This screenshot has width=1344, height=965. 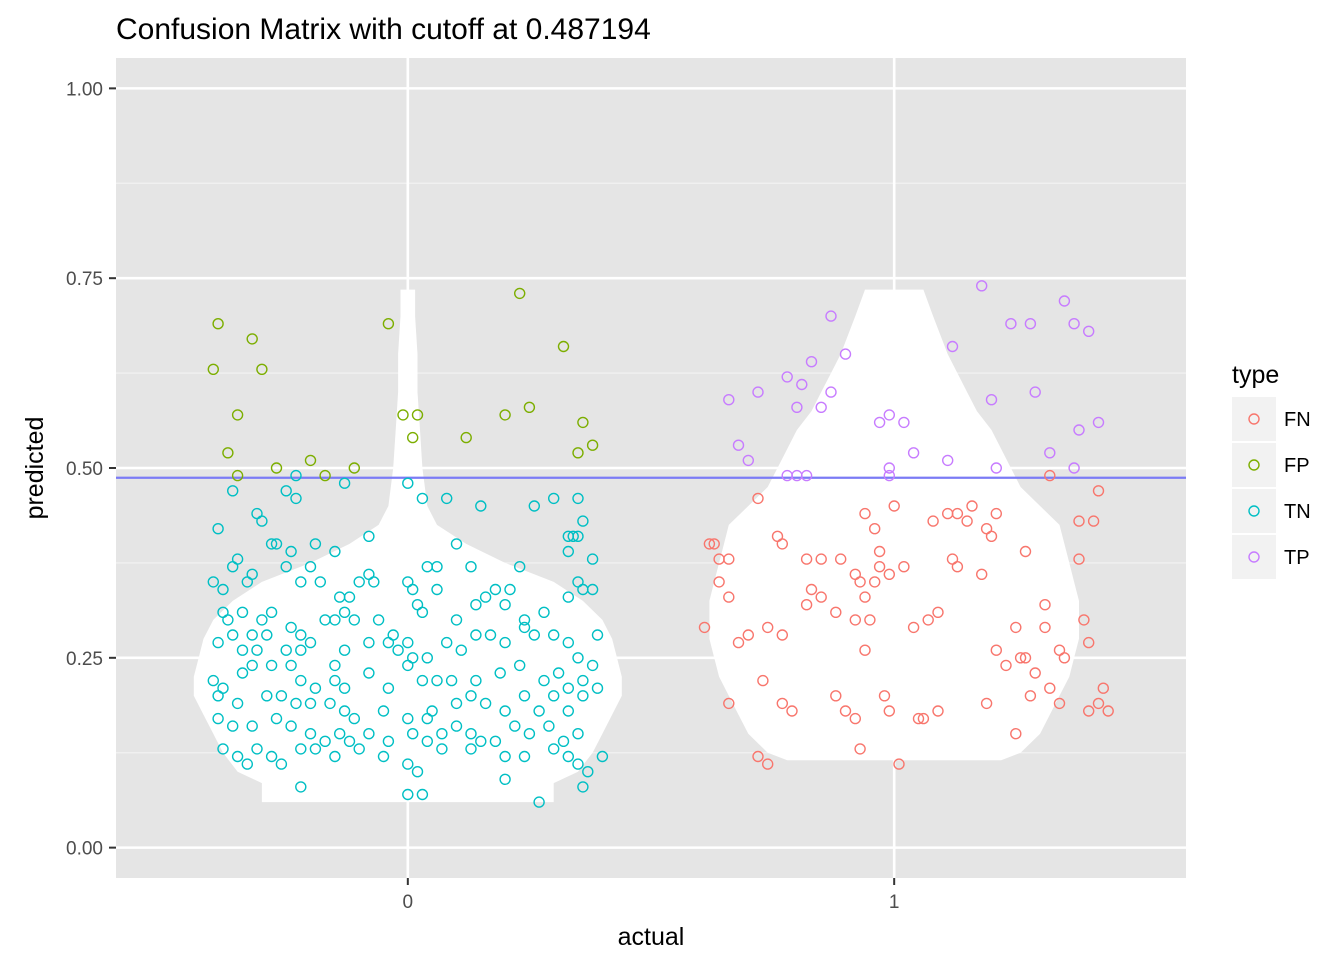 I want to click on x-axis-label: actual, so click(x=651, y=937).